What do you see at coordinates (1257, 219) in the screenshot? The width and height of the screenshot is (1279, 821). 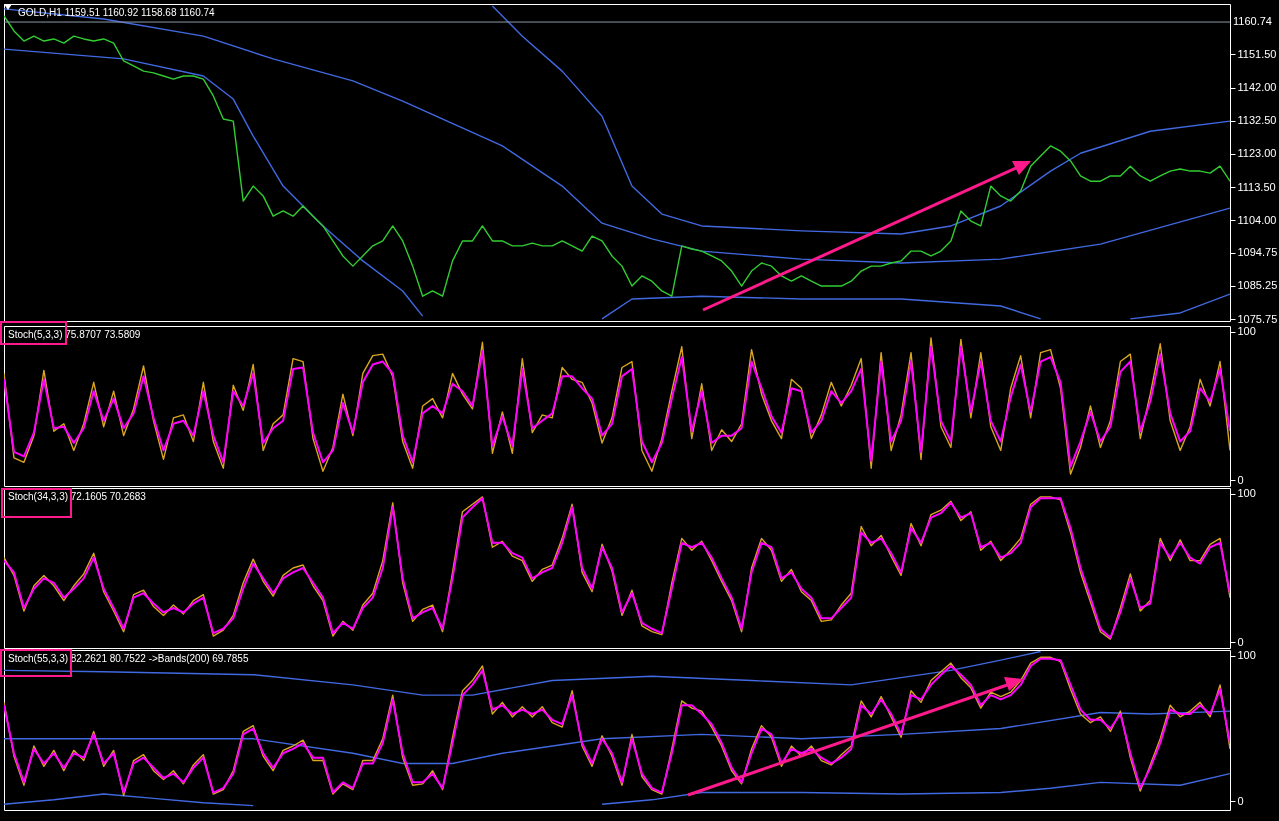 I see `y-tick-label: 1104.00` at bounding box center [1257, 219].